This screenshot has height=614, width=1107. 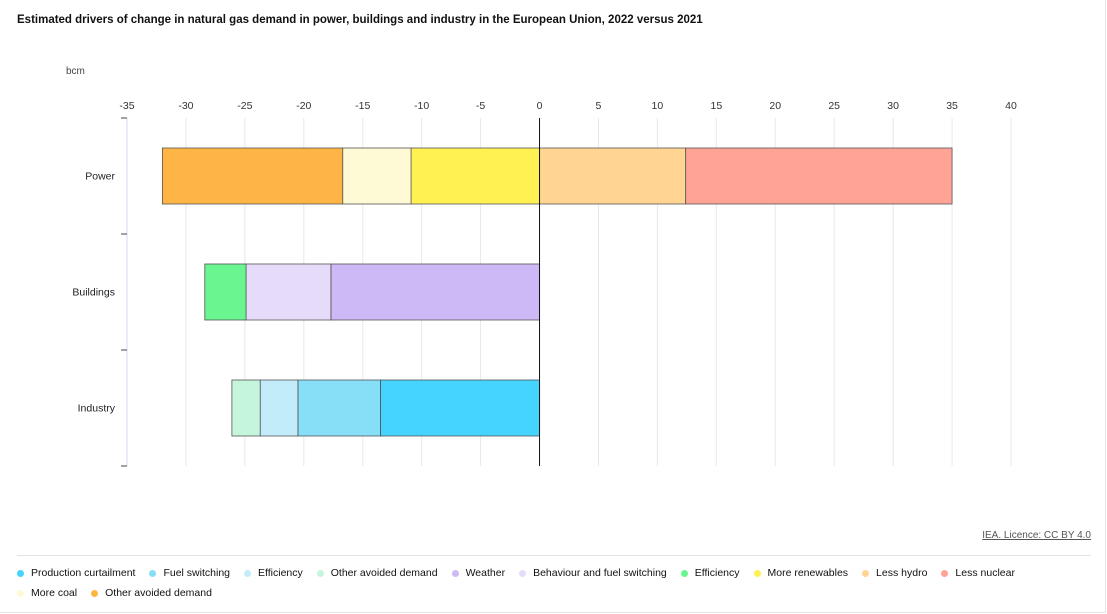 I want to click on legend-label: Weather, so click(x=485, y=573).